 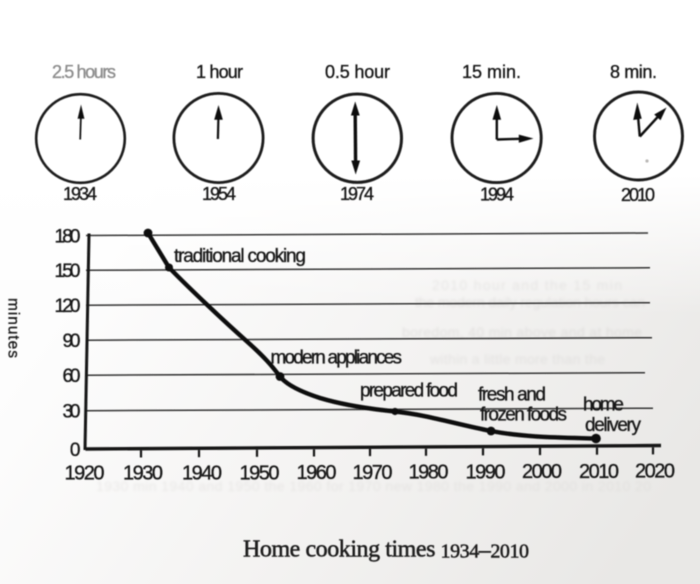 What do you see at coordinates (527, 285) in the screenshot?
I see `svg-text: 2010 hour and the 15 min` at bounding box center [527, 285].